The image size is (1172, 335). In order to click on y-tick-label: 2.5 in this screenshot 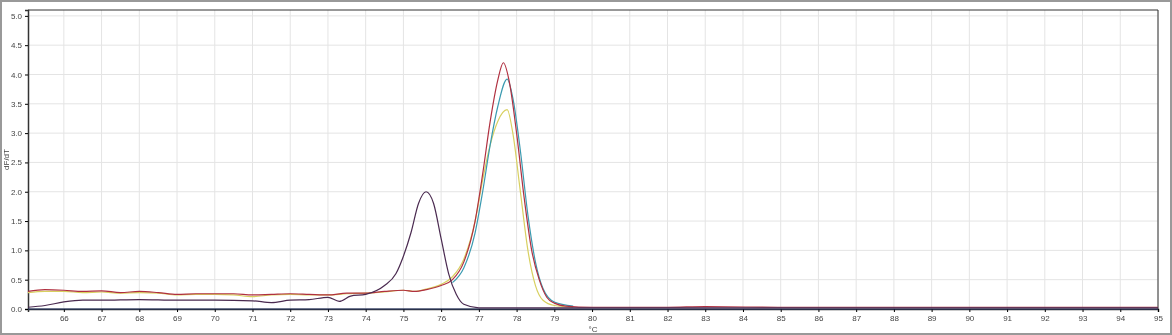, I will do `click(16, 163)`.